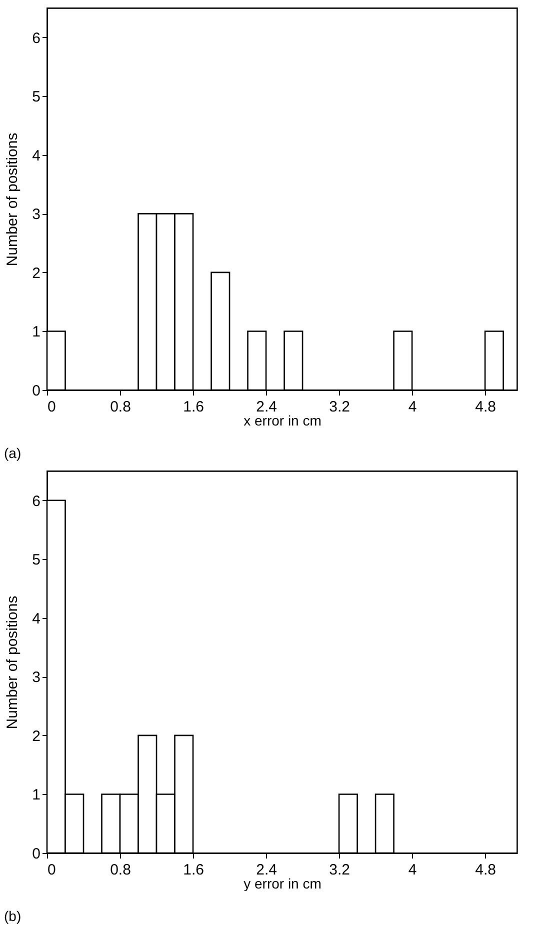  Describe the element at coordinates (13, 916) in the screenshot. I see `text: (b)` at that location.